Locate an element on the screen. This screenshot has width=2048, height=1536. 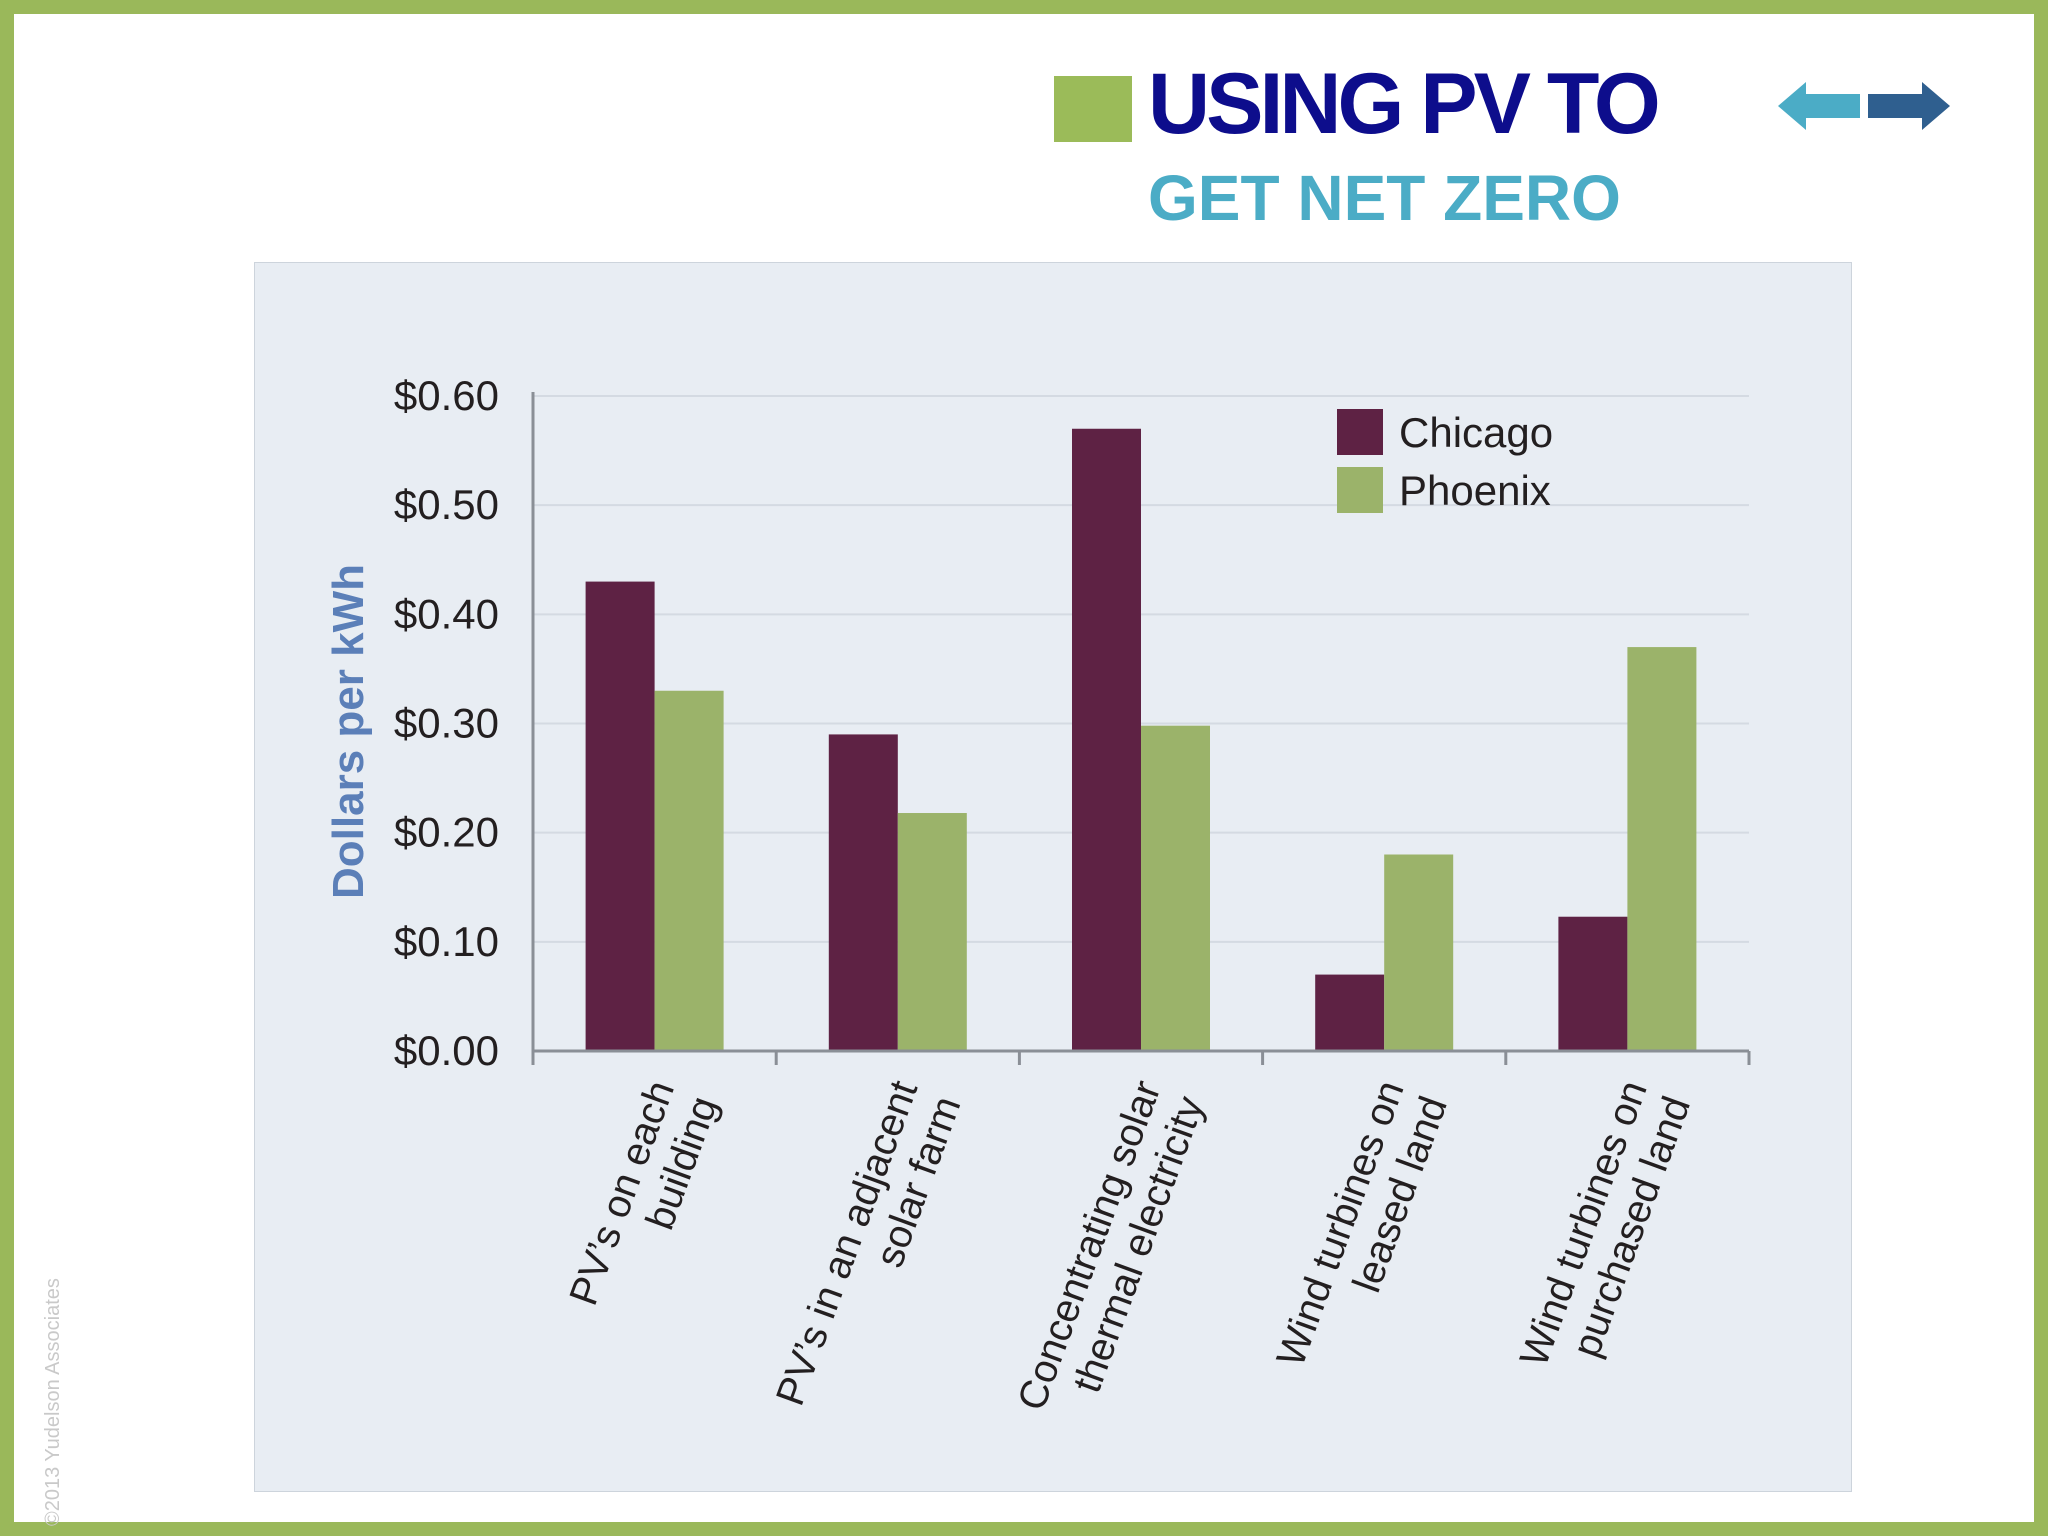
y-tick-label: $0.20 is located at coordinates (446, 832).